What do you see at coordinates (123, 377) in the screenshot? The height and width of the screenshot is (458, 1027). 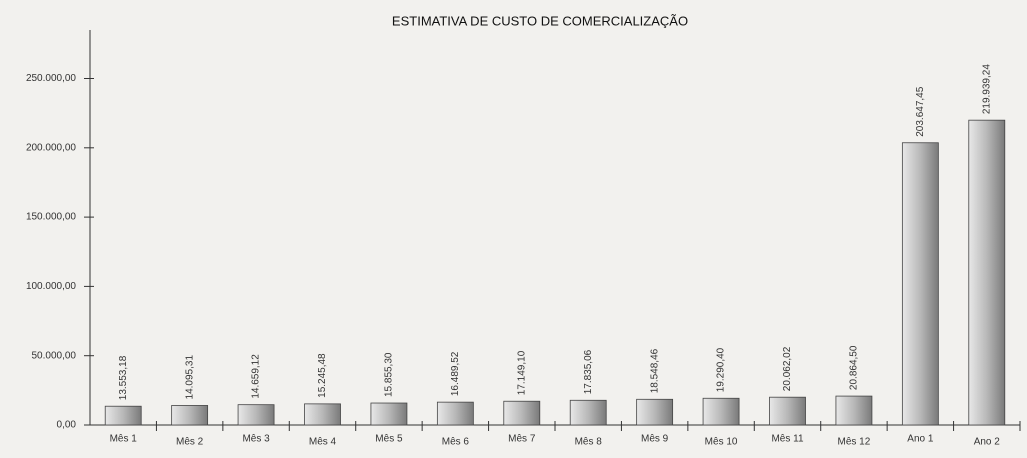 I see `value-label: 13.553,18` at bounding box center [123, 377].